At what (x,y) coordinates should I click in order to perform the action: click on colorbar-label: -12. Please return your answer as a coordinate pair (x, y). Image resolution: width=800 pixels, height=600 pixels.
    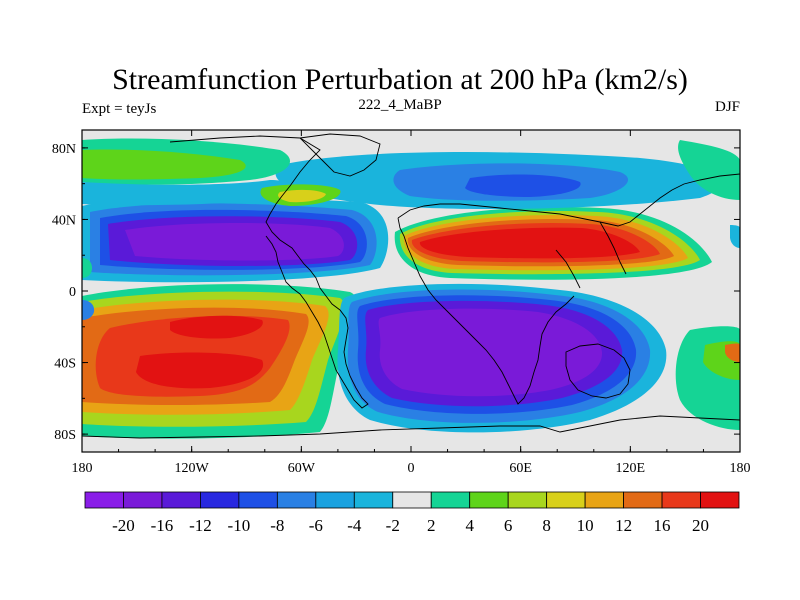
    Looking at the image, I should click on (200, 525).